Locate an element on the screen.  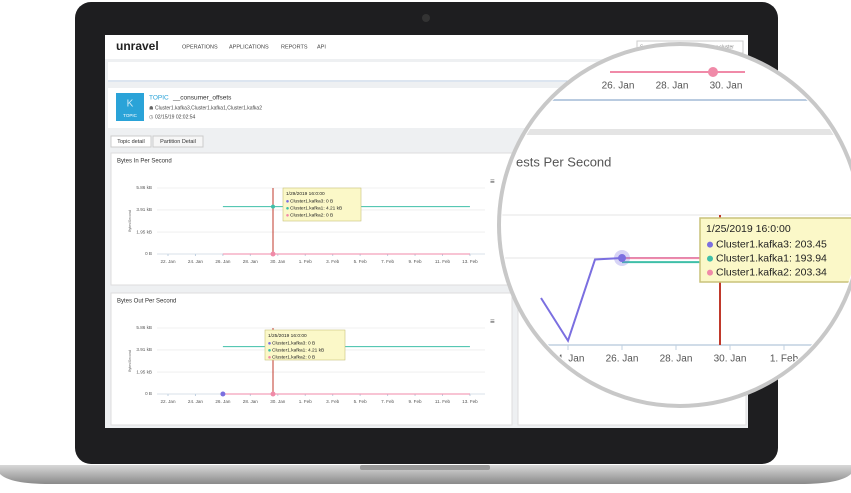
chart-title: ests Per Second is located at coordinates (563, 161).